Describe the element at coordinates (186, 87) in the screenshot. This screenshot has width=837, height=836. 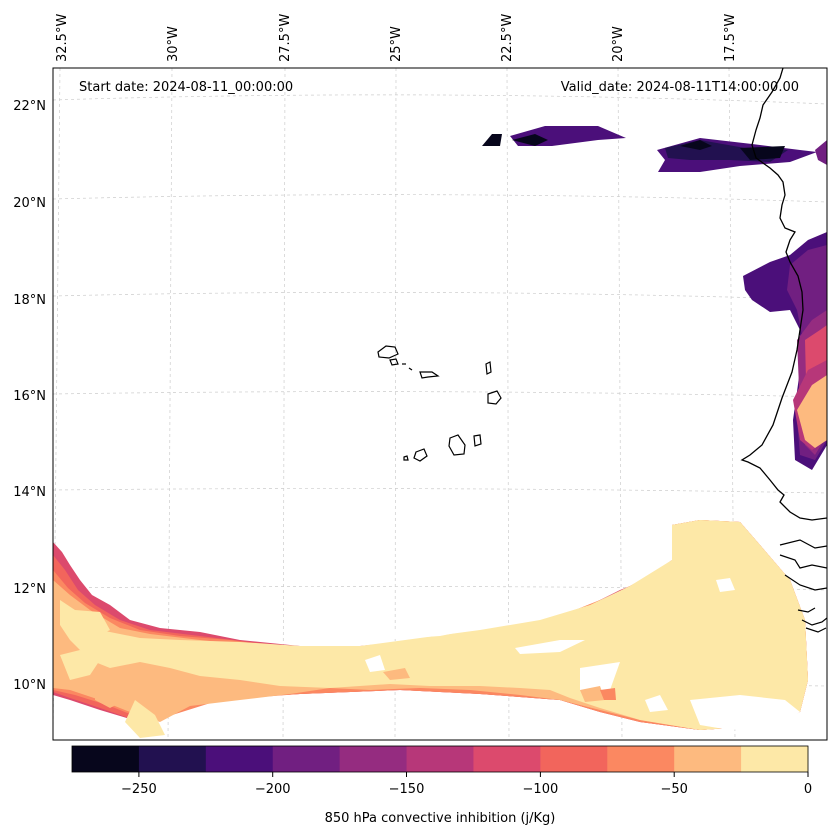
I see `start-date-label: Start date: 2024-08-11_00:00:00` at that location.